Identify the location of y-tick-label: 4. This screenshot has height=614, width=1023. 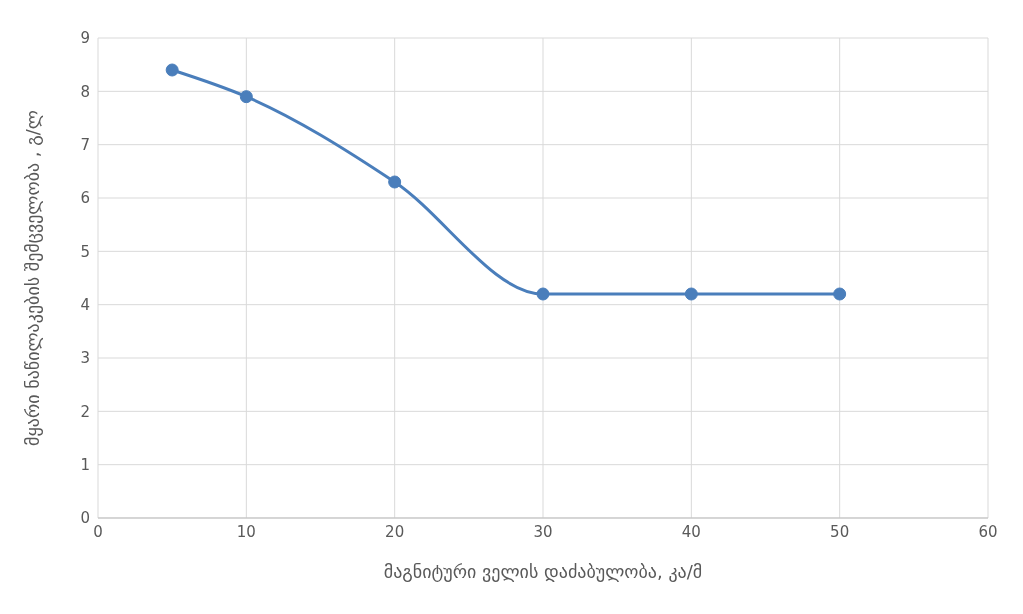
(85, 304).